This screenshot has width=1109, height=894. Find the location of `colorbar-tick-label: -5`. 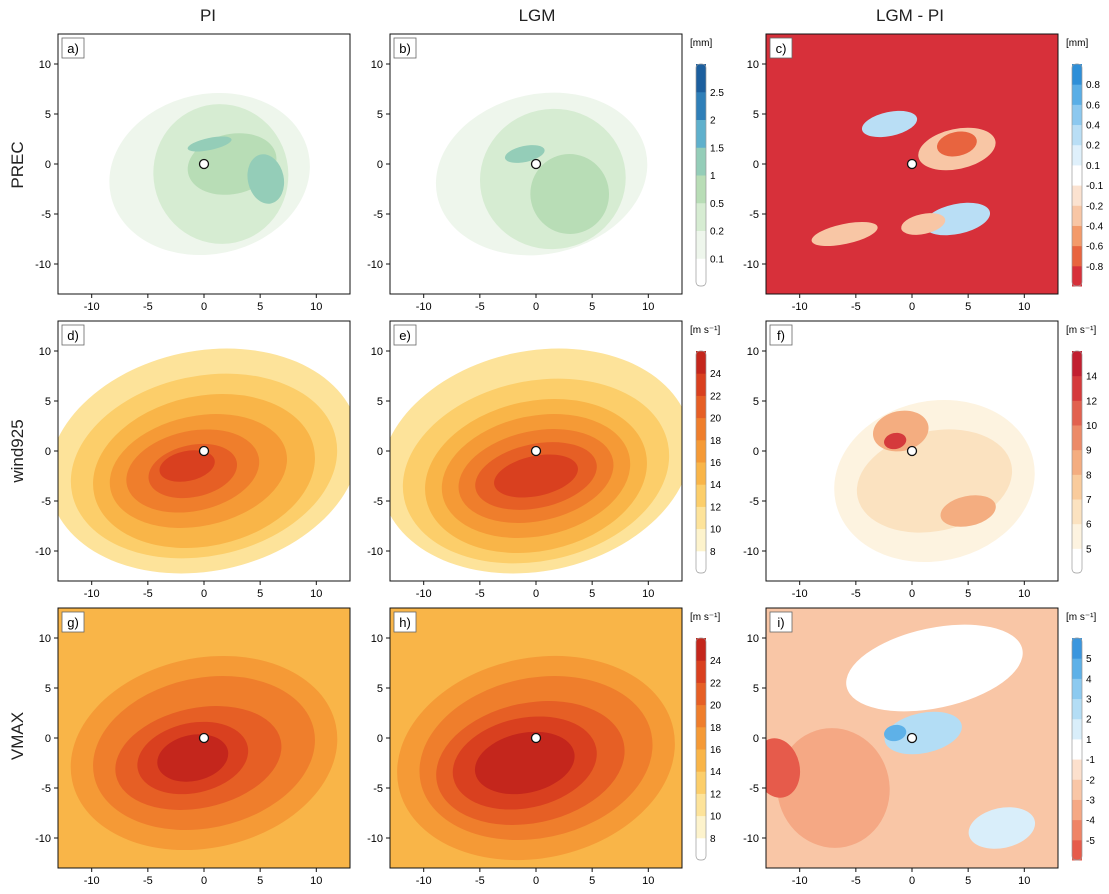

colorbar-tick-label: -5 is located at coordinates (1090, 841).